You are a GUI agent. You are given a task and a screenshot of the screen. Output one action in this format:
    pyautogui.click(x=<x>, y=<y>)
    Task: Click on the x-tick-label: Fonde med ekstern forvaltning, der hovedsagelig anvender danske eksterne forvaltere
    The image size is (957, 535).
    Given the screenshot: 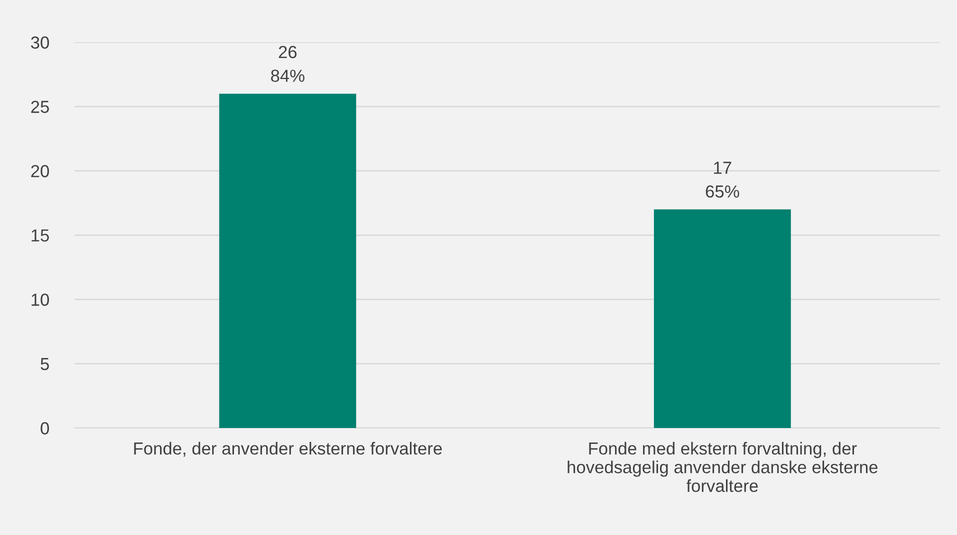 What is the action you would take?
    pyautogui.click(x=723, y=467)
    